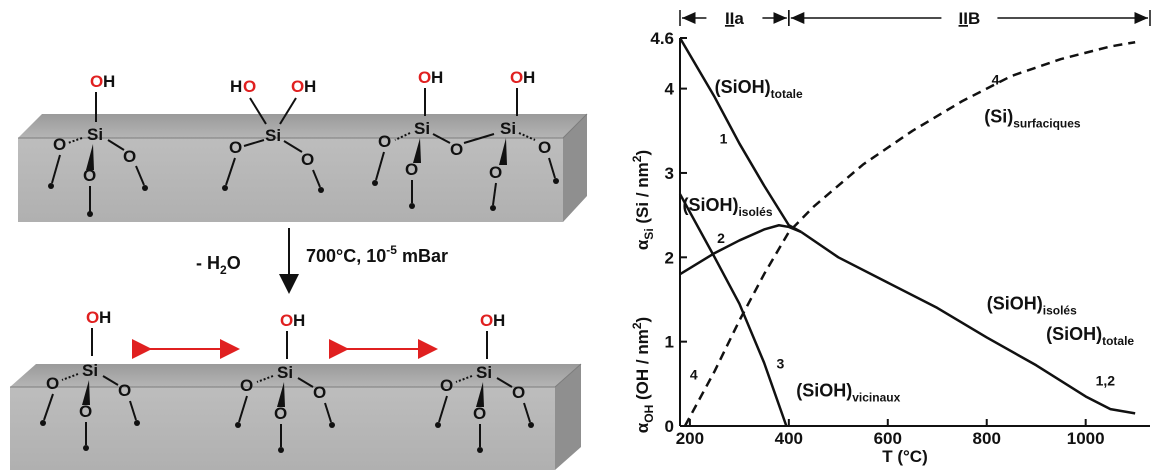 This screenshot has height=474, width=1172. I want to click on isolated-silanol-top-1: O H Si O O O, so click(98, 144).